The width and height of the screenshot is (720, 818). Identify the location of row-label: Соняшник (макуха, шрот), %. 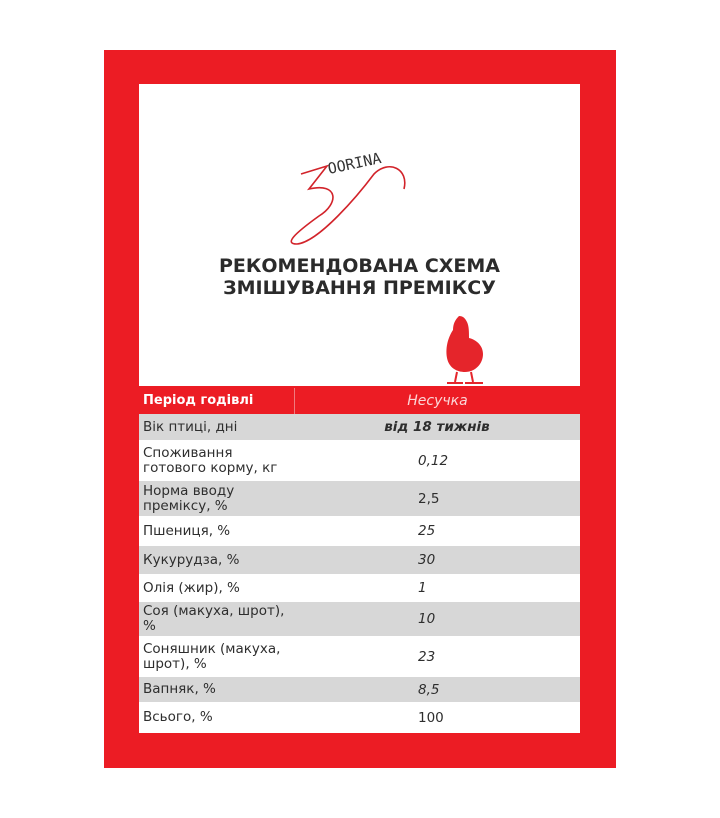
(212, 656).